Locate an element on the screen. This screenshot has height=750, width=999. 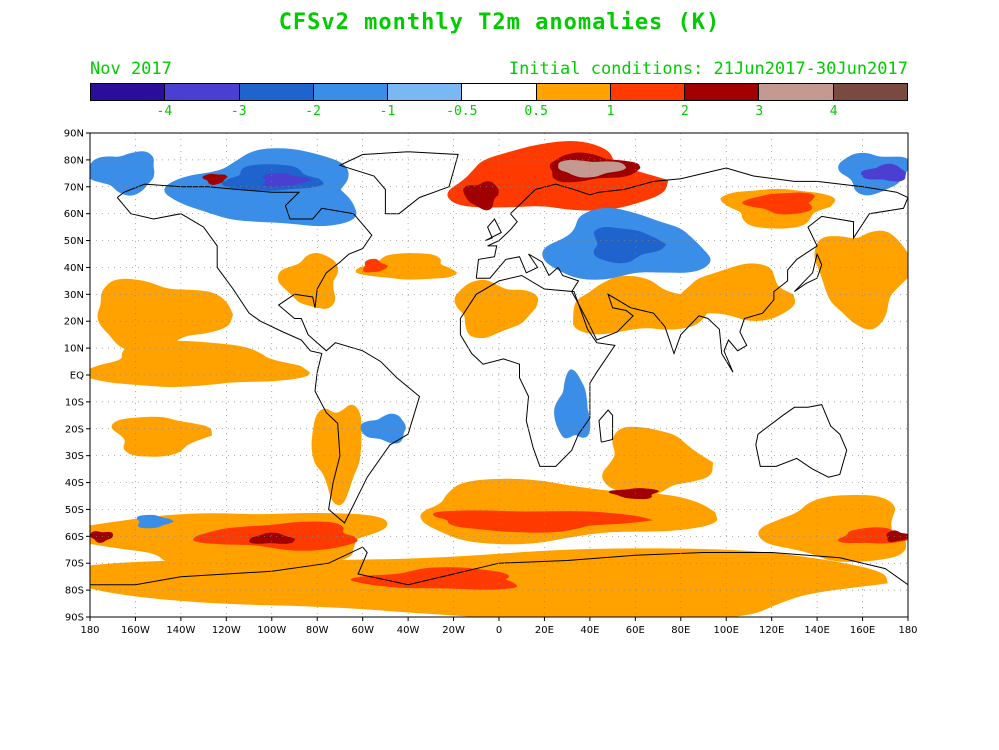
lon-label: 140W is located at coordinates (180, 630).